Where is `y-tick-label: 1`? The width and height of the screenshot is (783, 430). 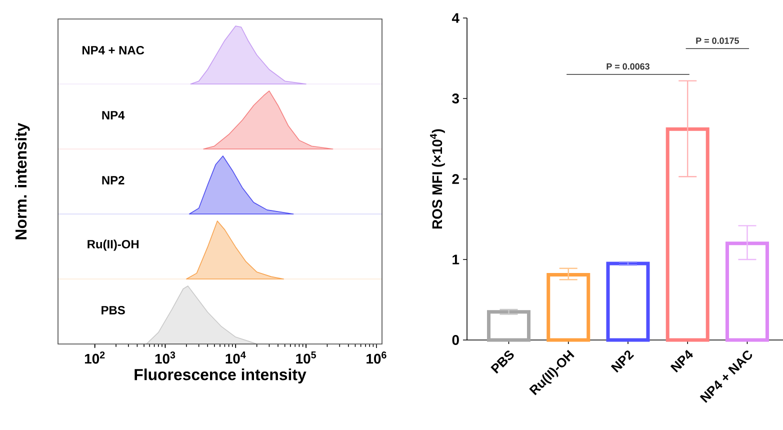 y-tick-label: 1 is located at coordinates (456, 259).